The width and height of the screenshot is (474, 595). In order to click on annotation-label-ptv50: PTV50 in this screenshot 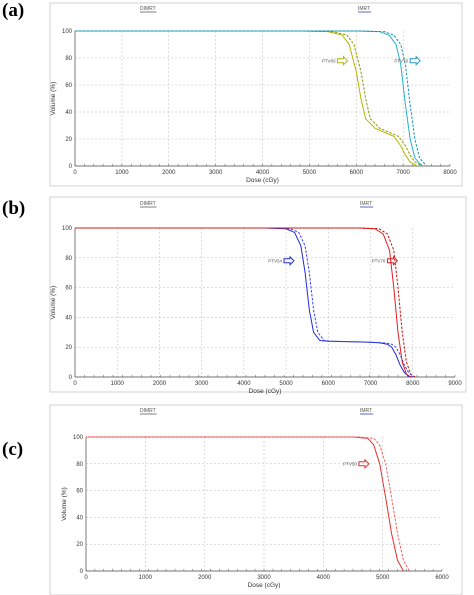, I will do `click(350, 463)`.